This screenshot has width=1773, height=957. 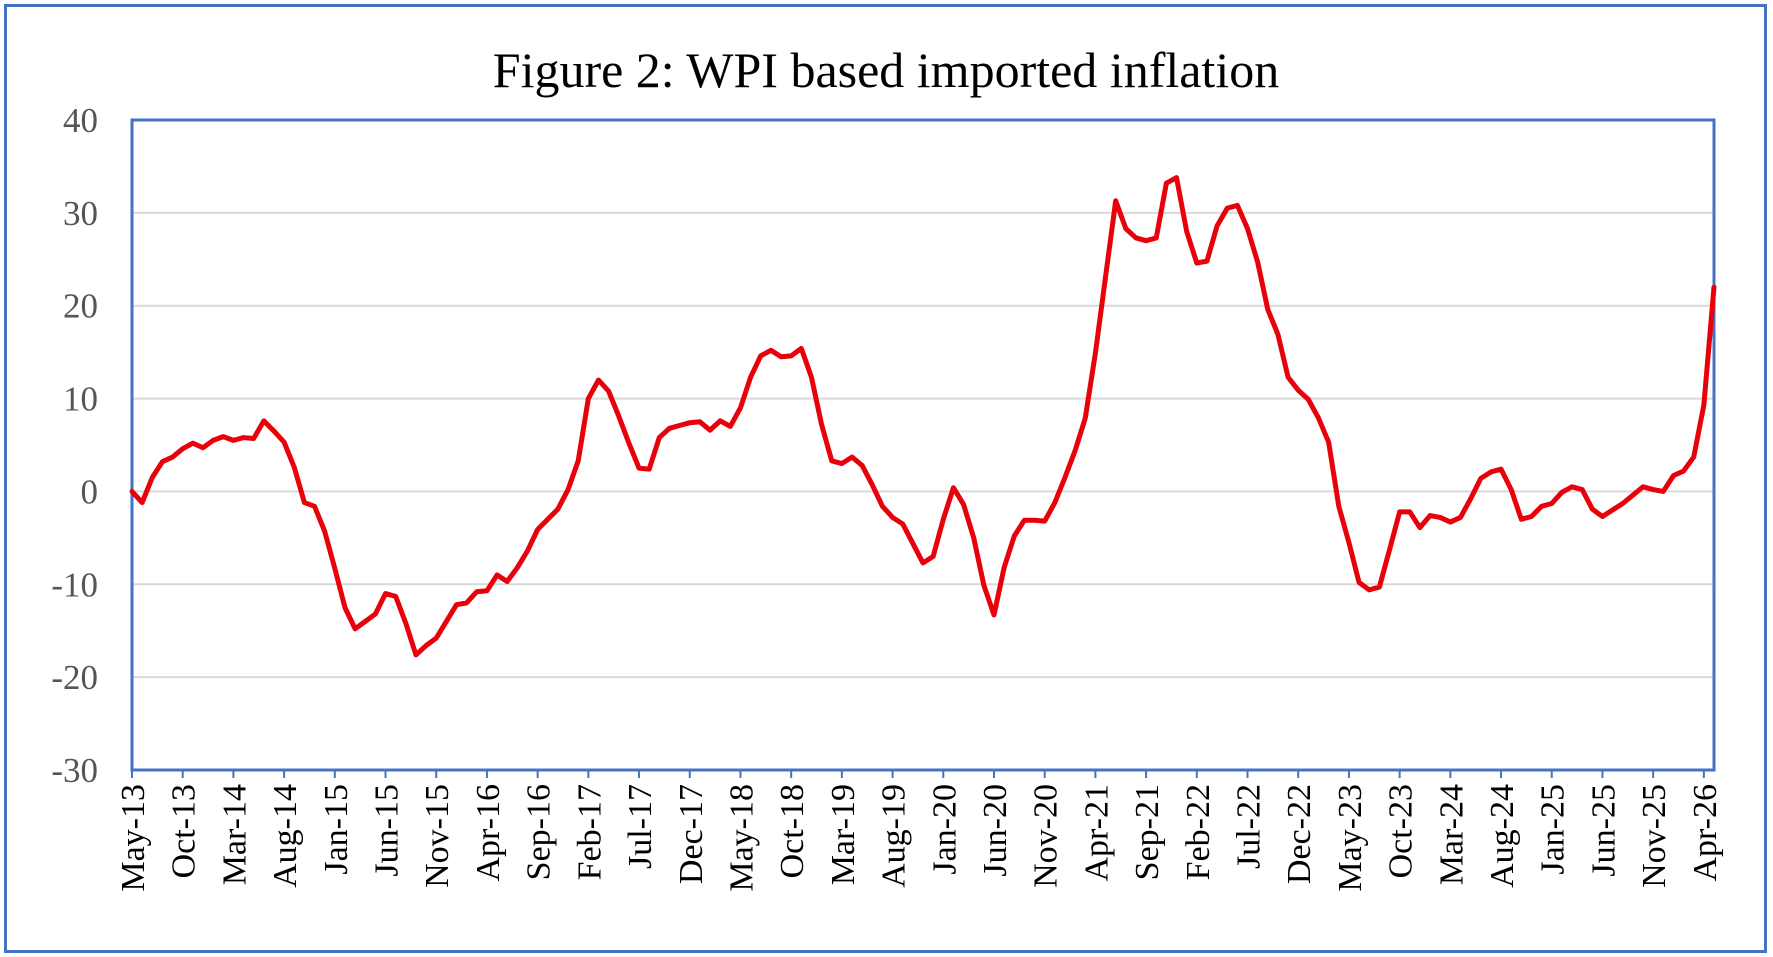 What do you see at coordinates (74, 770) in the screenshot?
I see `y-tick-label: -30` at bounding box center [74, 770].